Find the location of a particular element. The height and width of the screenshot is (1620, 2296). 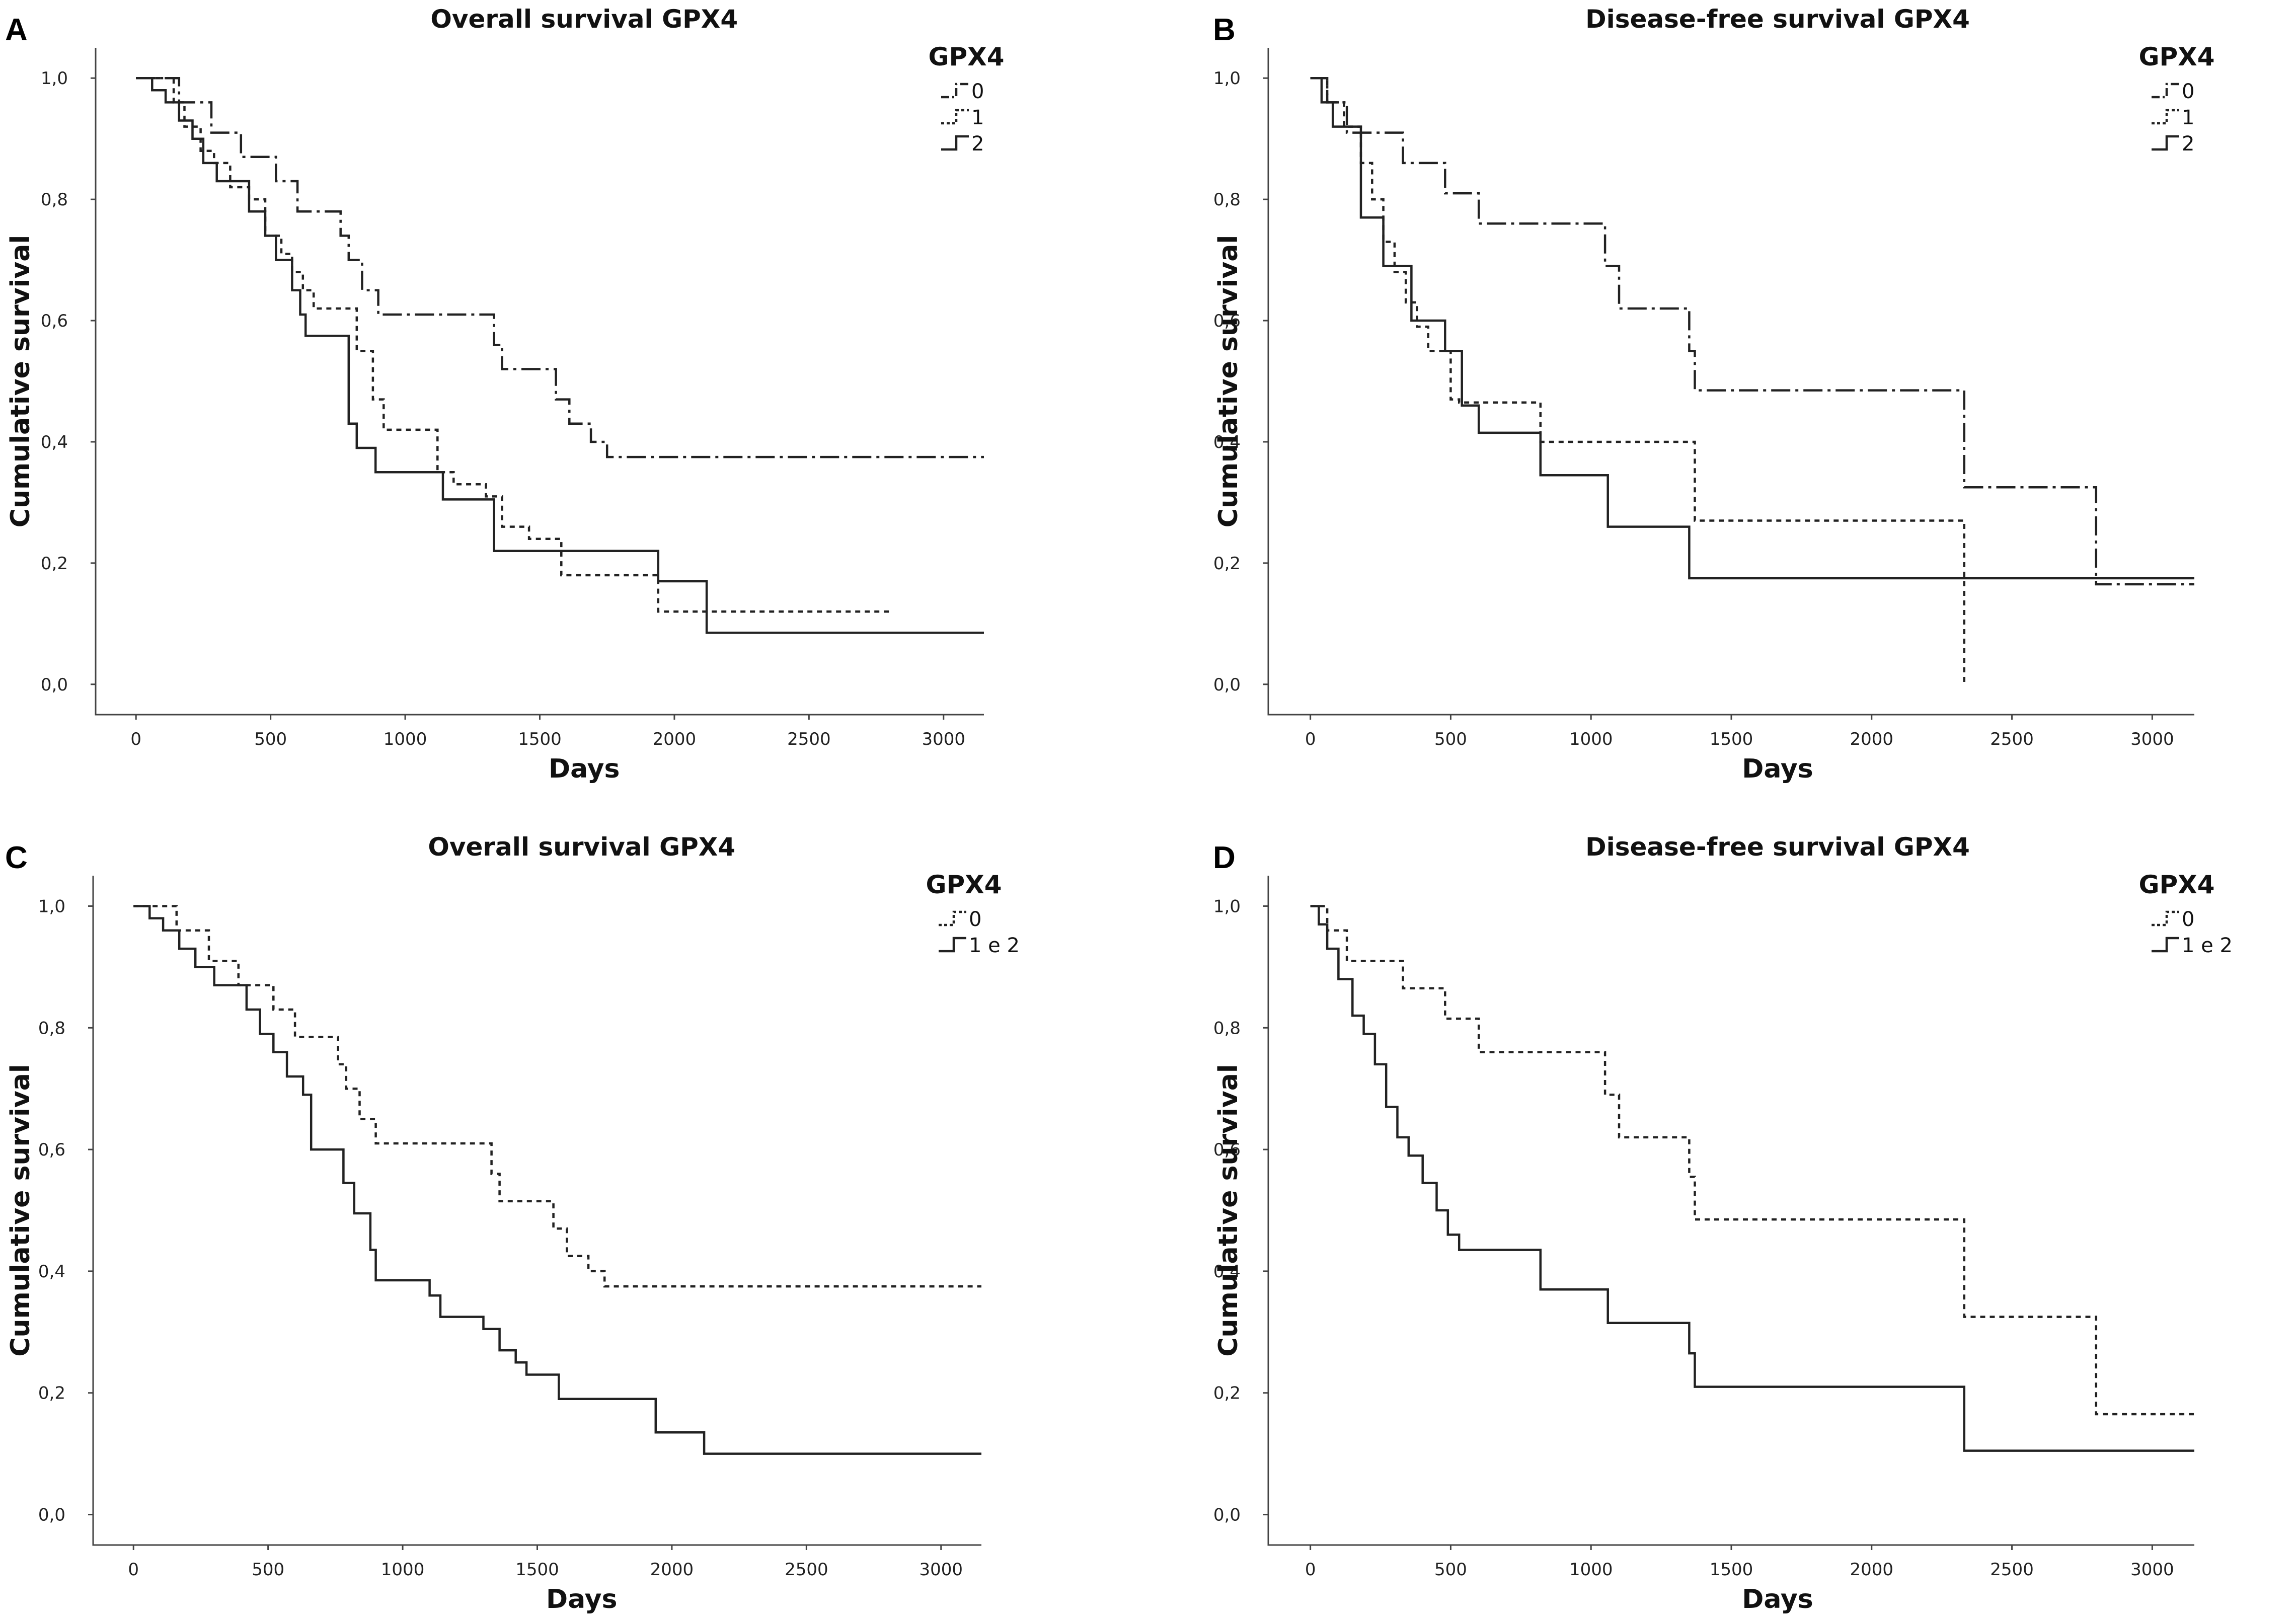

panel-letter: D is located at coordinates (1224, 857).